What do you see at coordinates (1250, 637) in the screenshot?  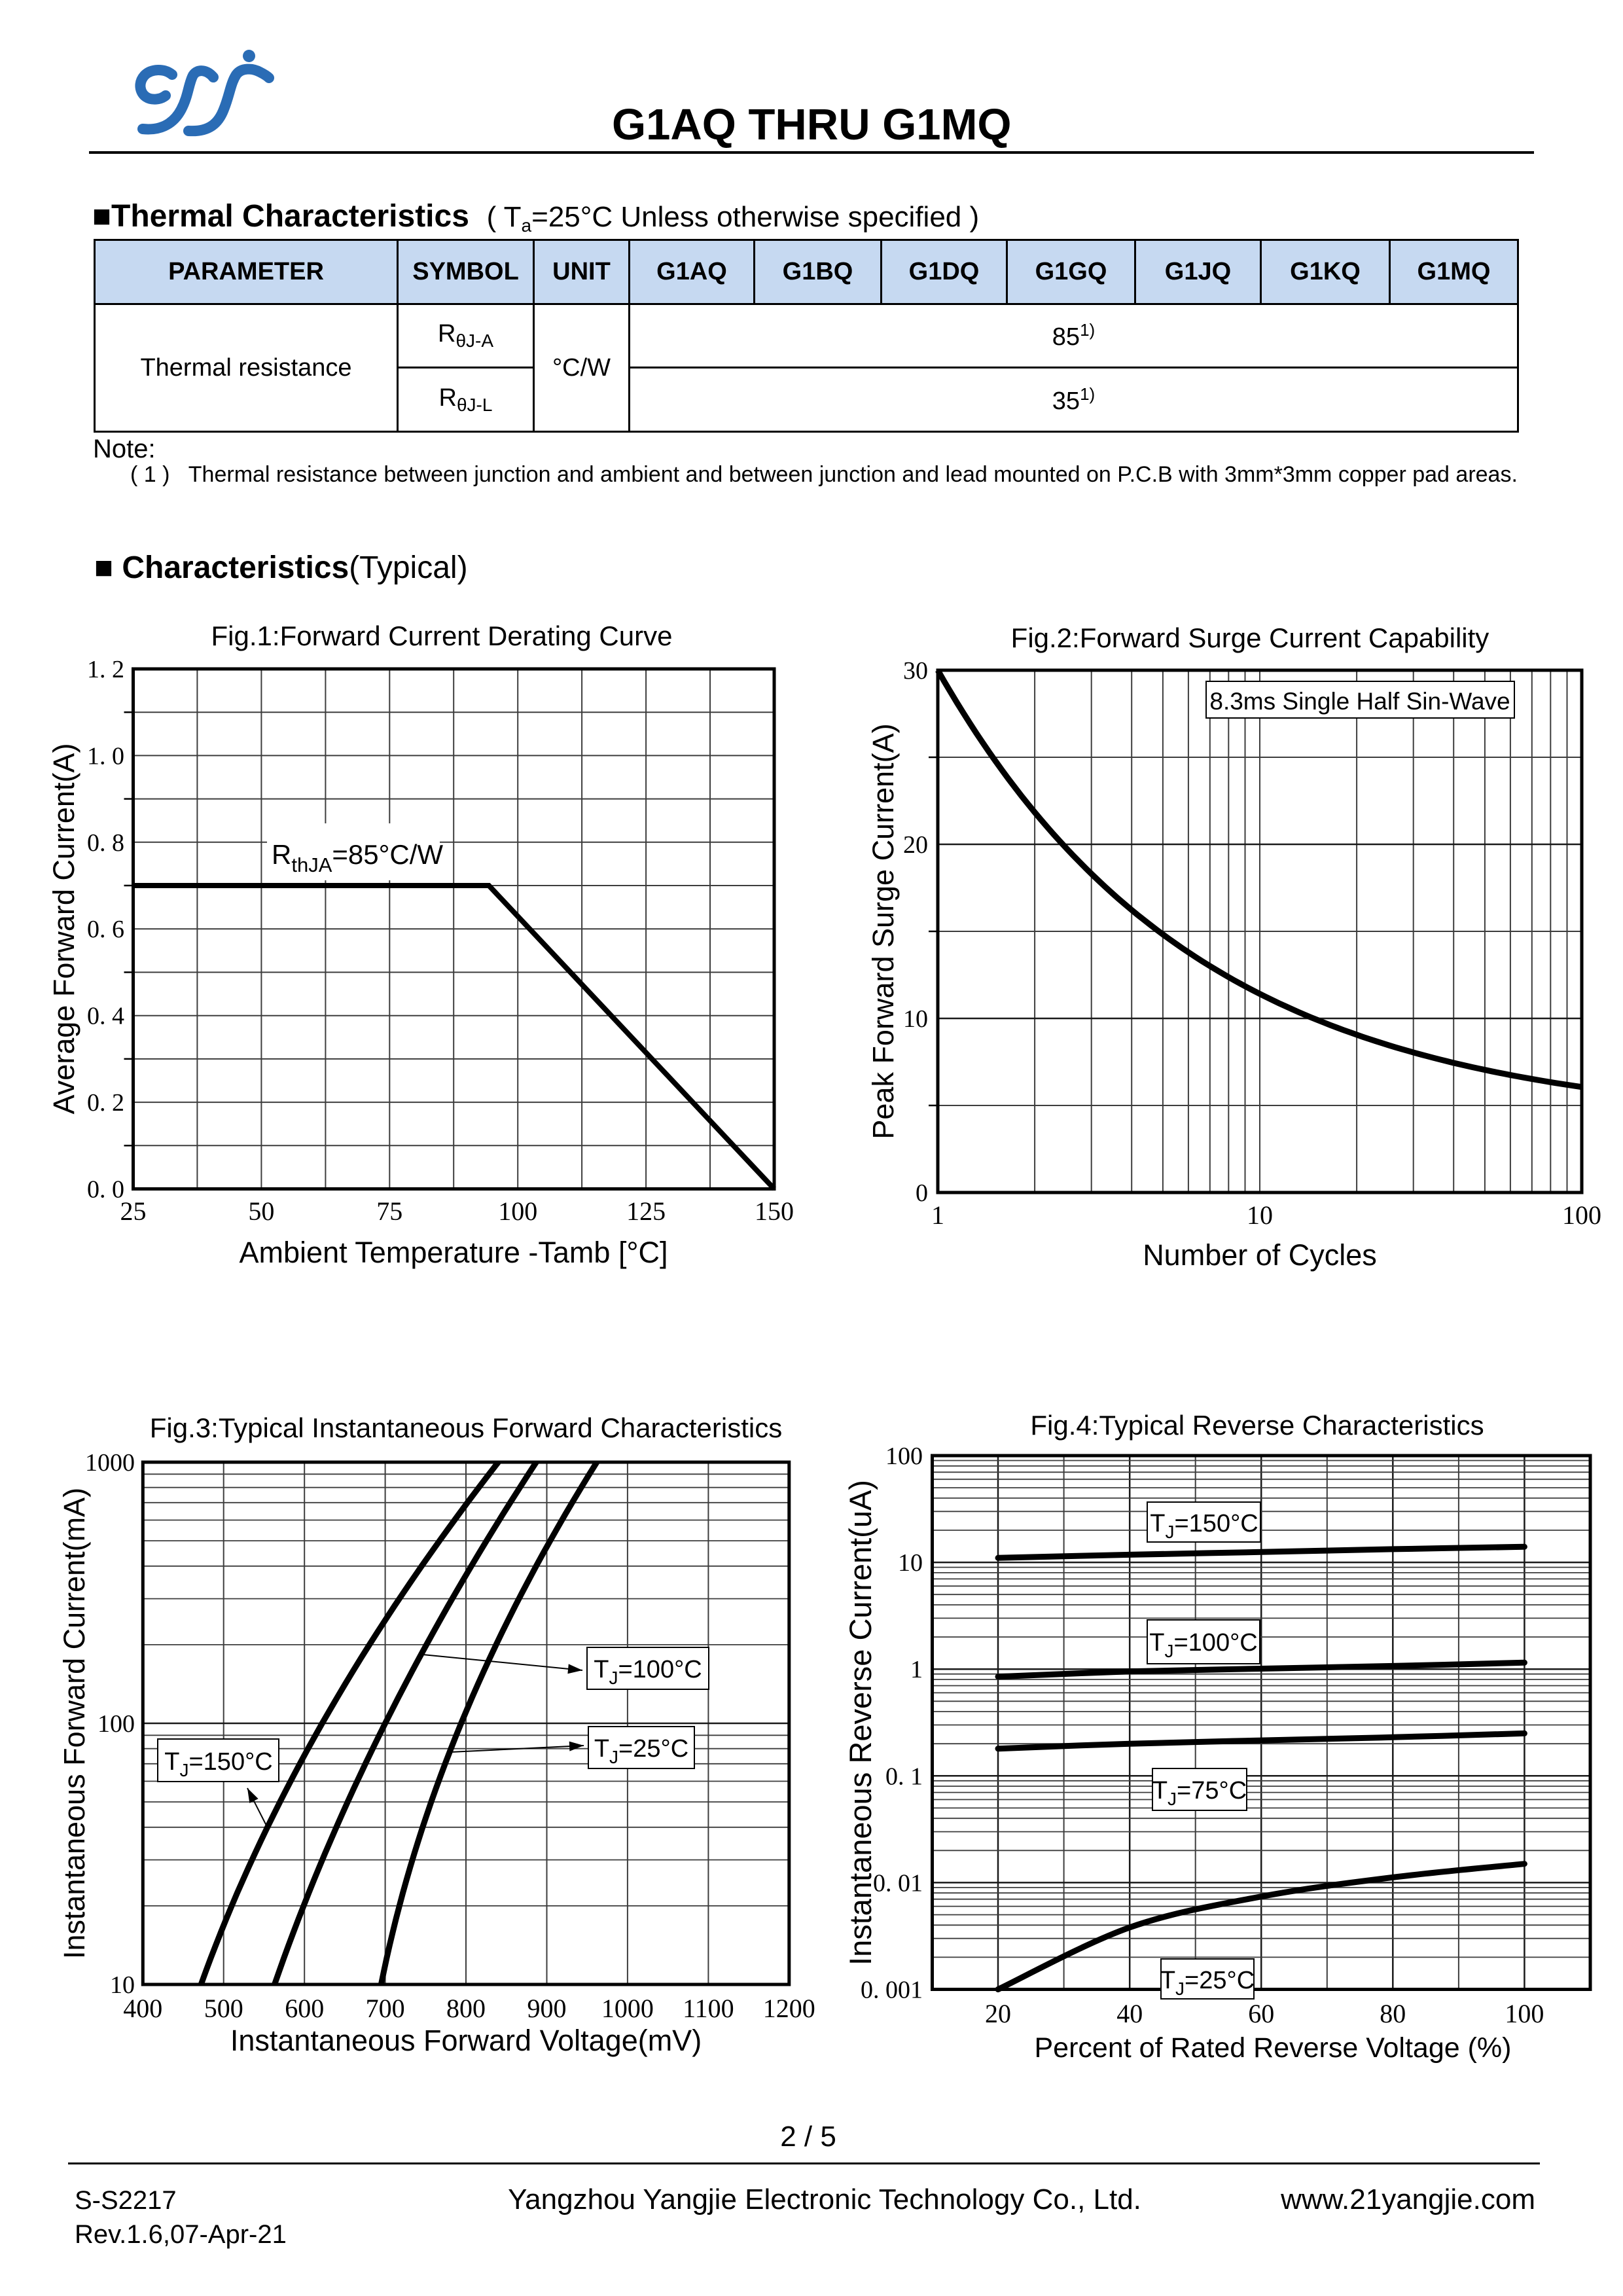 I see `svg-text:Fig.2:Forward Surge Current Ca: Fig.2:Forward Surge Current Capability` at bounding box center [1250, 637].